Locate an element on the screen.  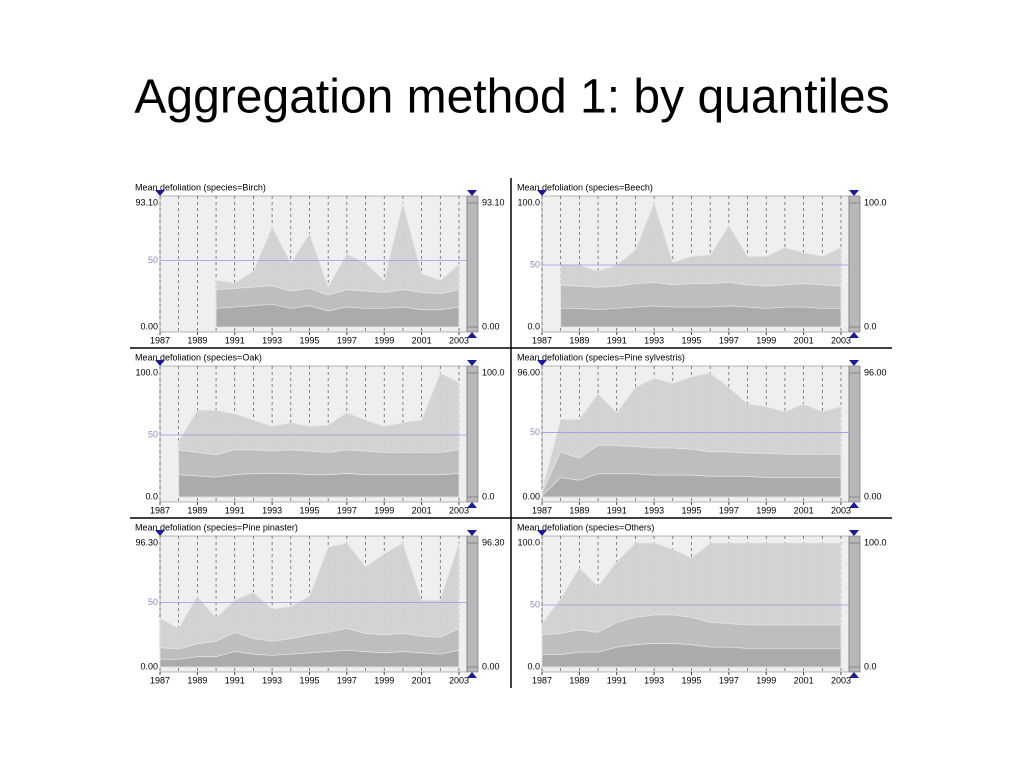
panel-title: Mean defoliation (species=Birch) is located at coordinates (200, 187).